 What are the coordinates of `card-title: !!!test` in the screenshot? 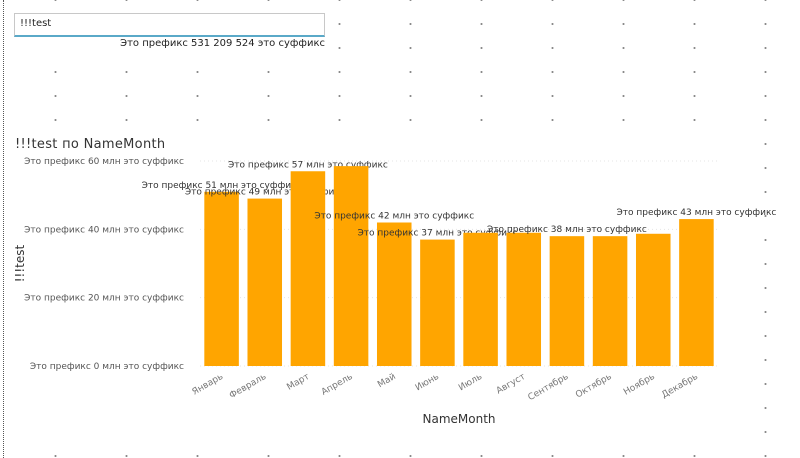 It's located at (36, 23).